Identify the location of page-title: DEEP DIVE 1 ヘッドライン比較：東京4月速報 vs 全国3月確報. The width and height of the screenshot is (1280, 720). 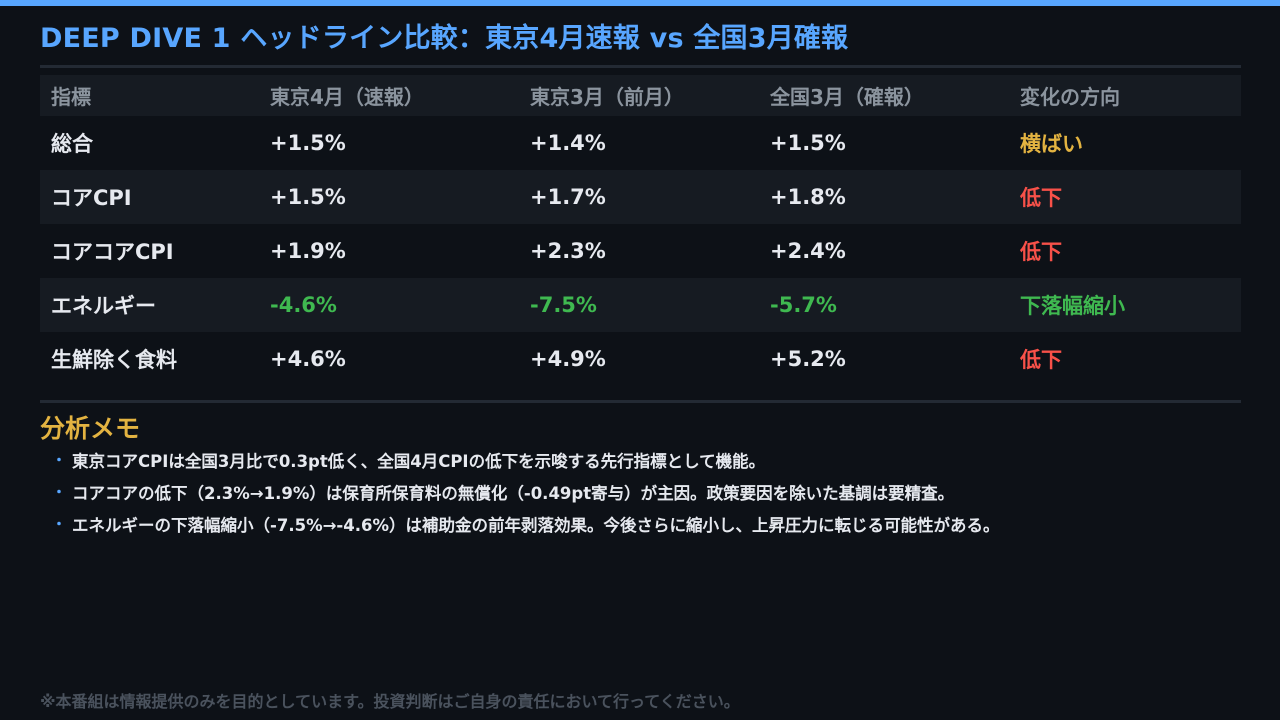
(444, 38).